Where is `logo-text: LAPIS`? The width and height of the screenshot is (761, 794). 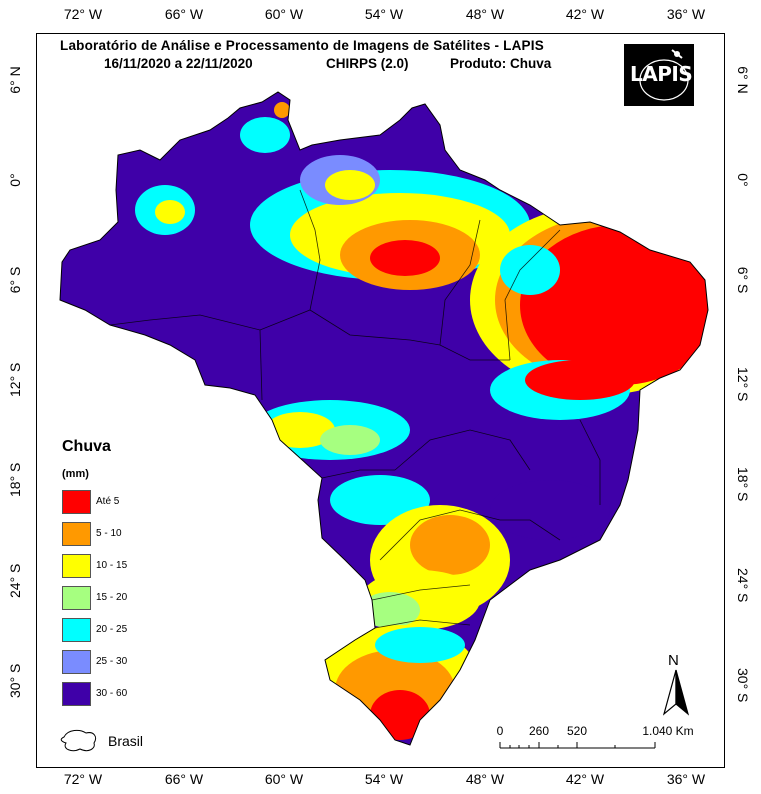 logo-text: LAPIS is located at coordinates (661, 74).